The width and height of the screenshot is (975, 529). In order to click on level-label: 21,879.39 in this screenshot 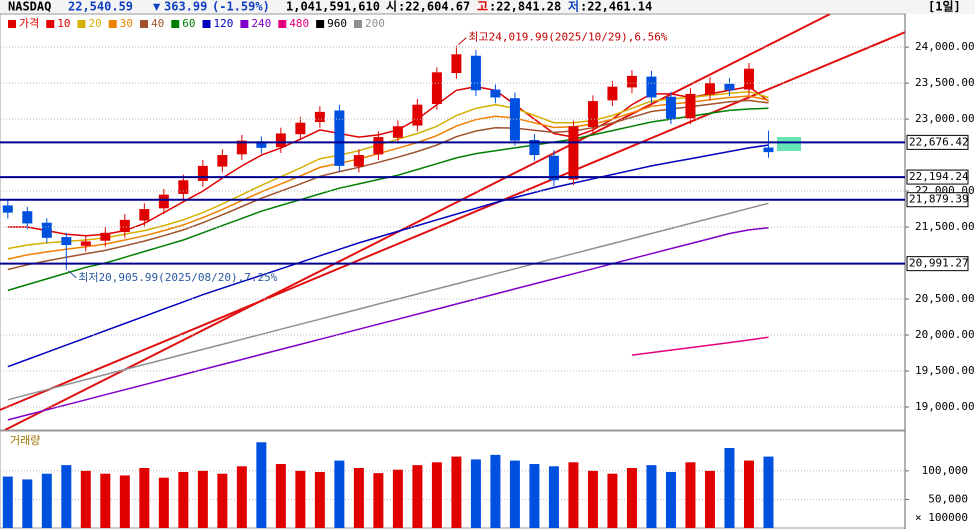, I will do `click(939, 199)`.